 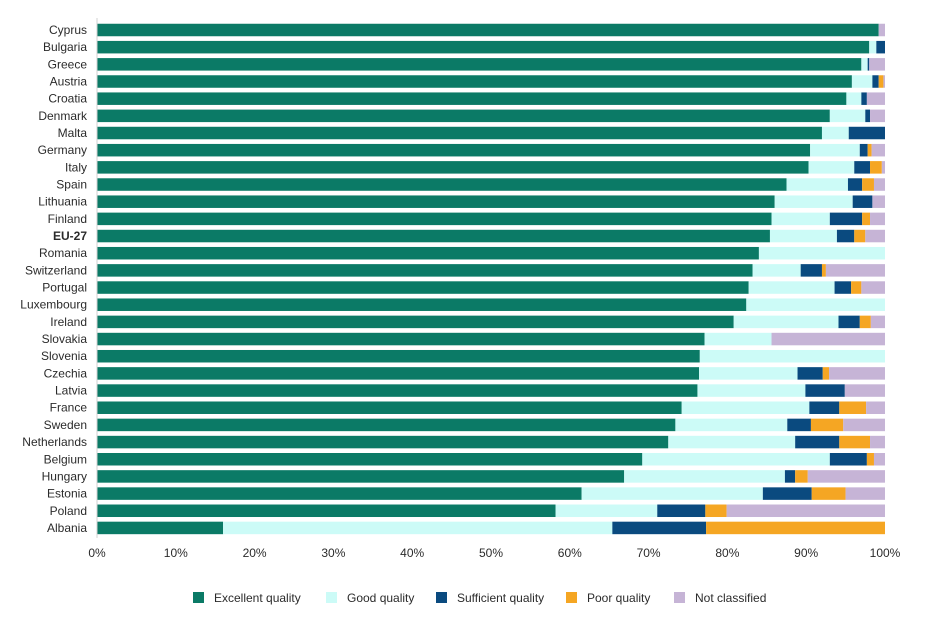 What do you see at coordinates (54, 442) in the screenshot?
I see `category-label: Netherlands` at bounding box center [54, 442].